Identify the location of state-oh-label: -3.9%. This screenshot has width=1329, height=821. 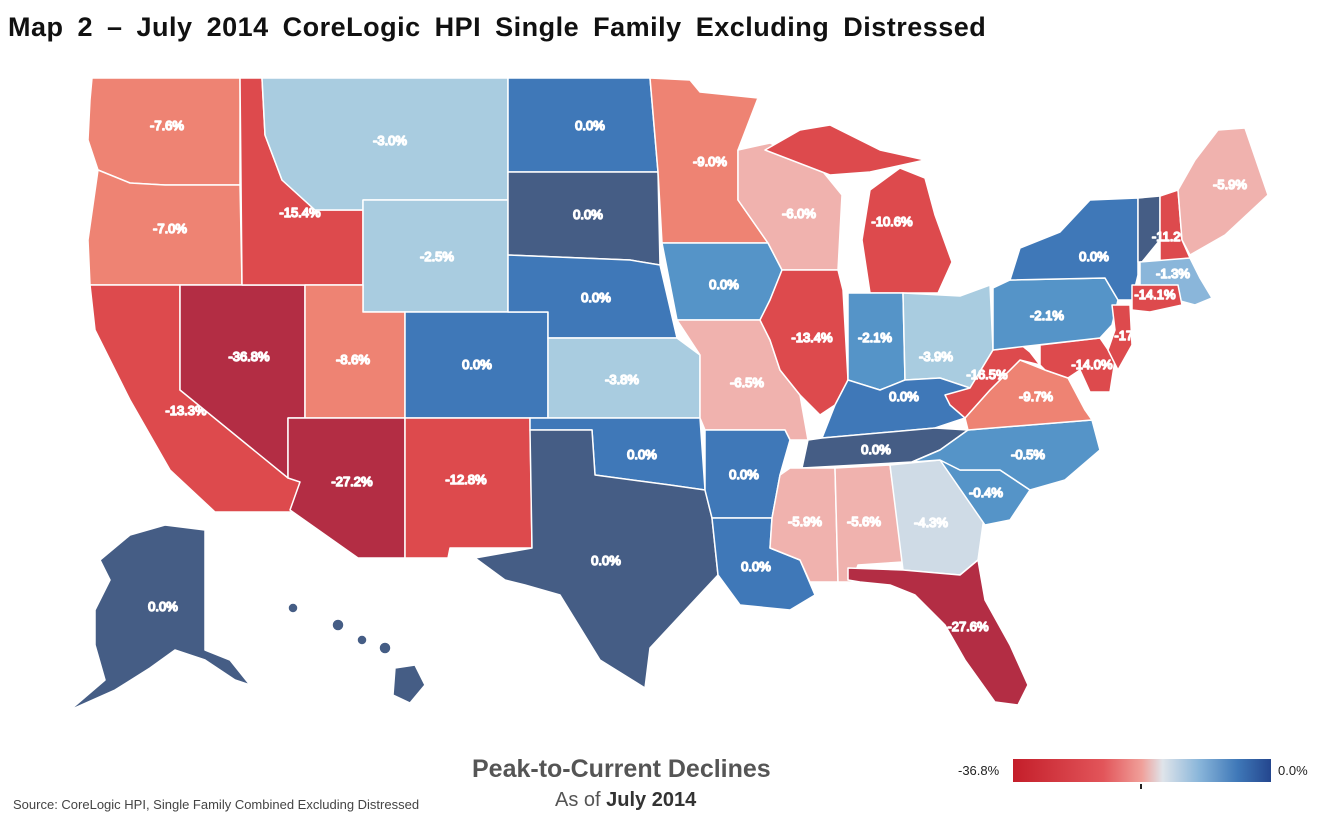
(936, 356).